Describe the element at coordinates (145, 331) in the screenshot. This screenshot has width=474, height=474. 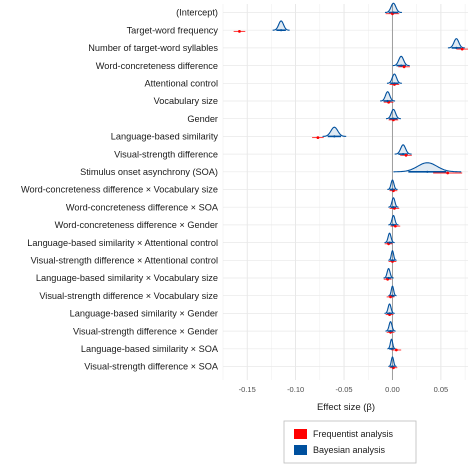
I see `row-label: Visual-strength difference × Gender` at that location.